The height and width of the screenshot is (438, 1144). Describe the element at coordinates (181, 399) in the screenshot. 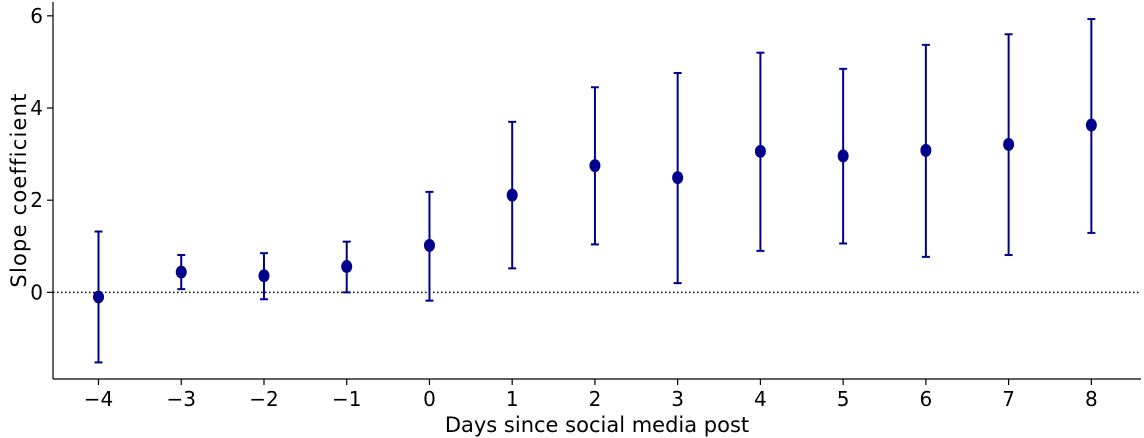

I see `x-tick-label: −3` at that location.